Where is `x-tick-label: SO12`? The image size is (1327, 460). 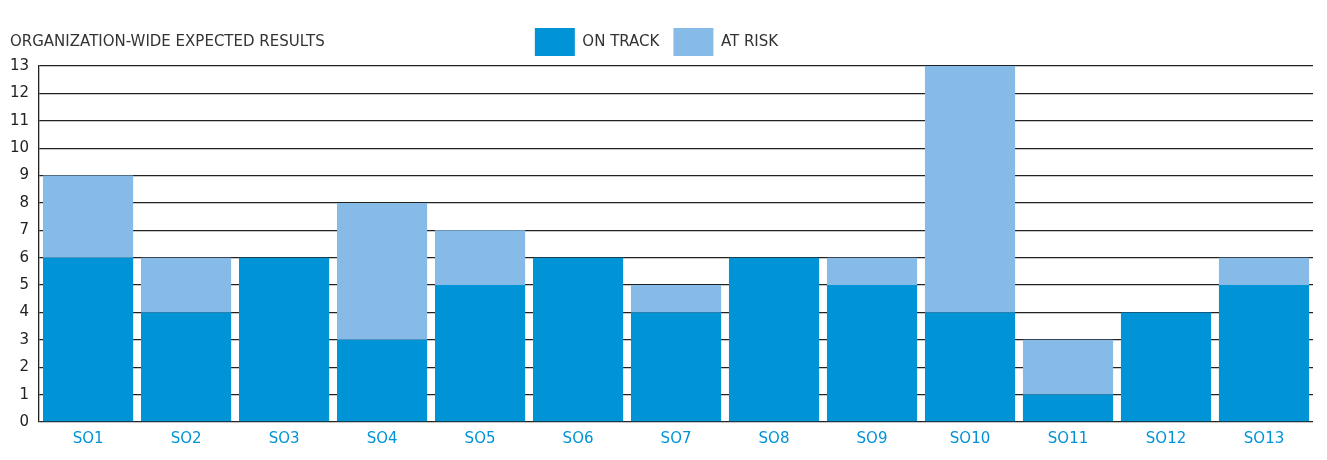
x-tick-label: SO12 is located at coordinates (1166, 437).